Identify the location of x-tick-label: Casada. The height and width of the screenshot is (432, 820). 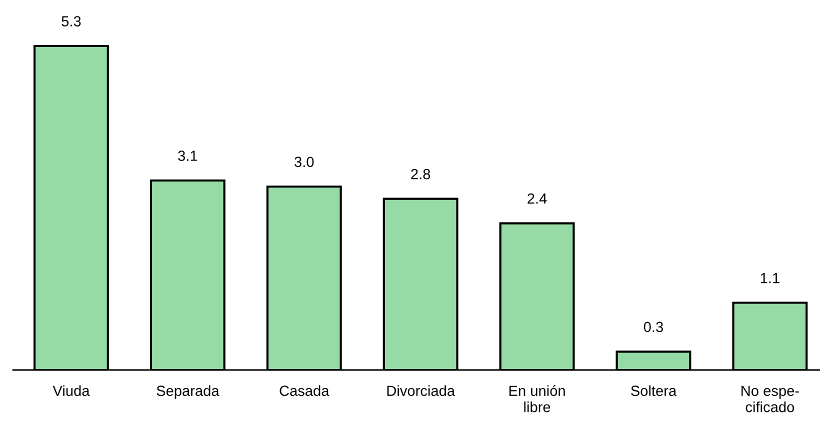
(305, 390).